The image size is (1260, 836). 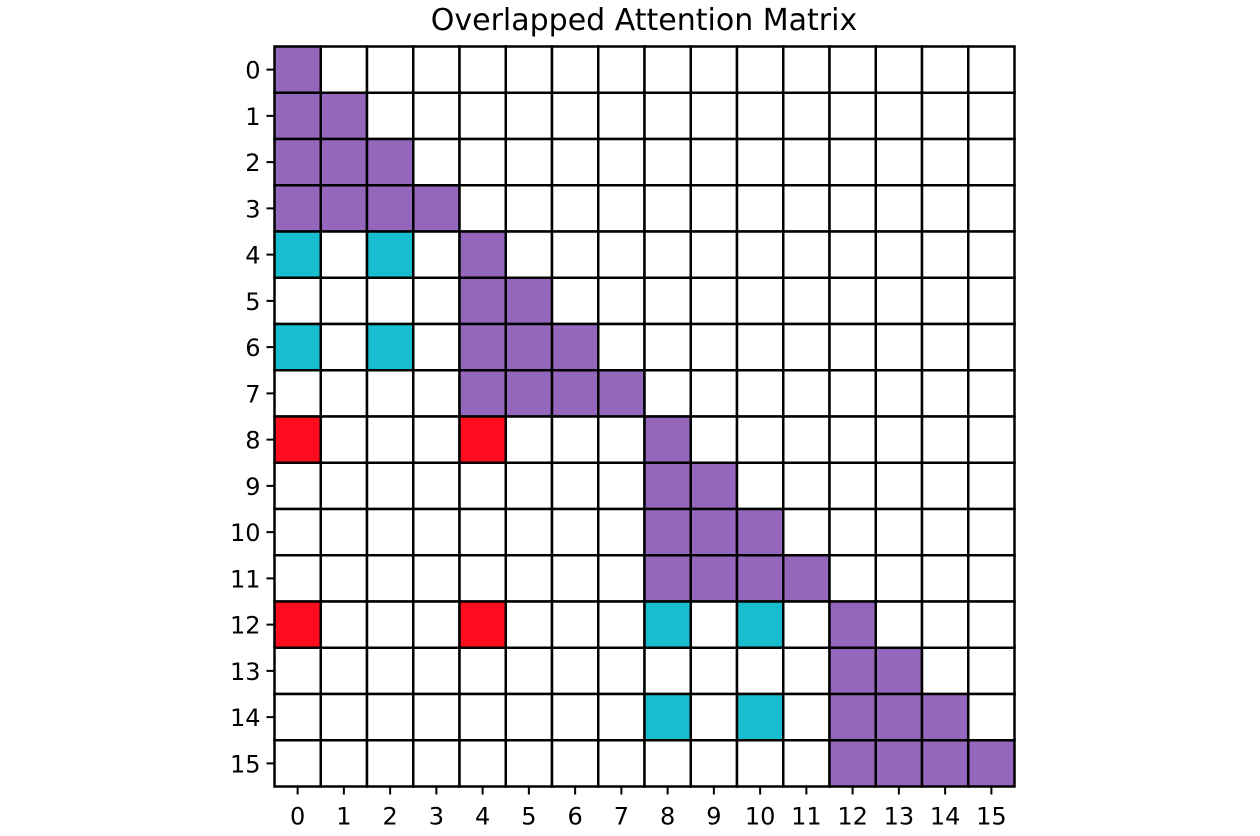 I want to click on matrix-cell-r8-c0, so click(x=297, y=439).